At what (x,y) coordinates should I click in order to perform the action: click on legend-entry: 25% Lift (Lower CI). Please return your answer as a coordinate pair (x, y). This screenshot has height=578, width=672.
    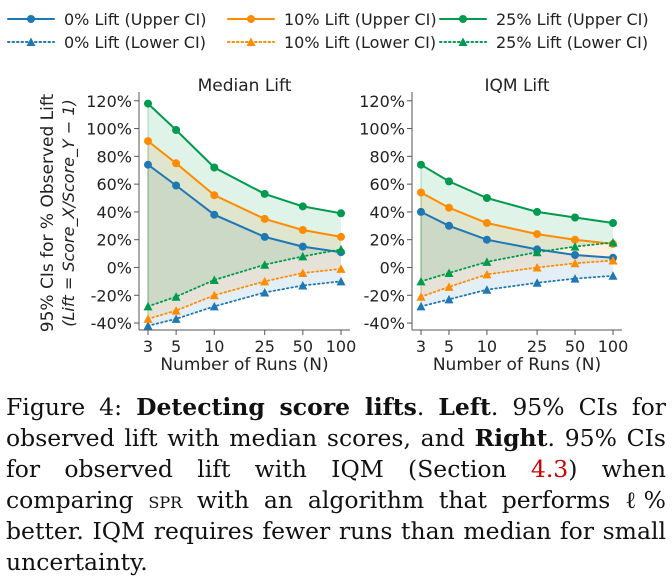
    Looking at the image, I should click on (543, 42).